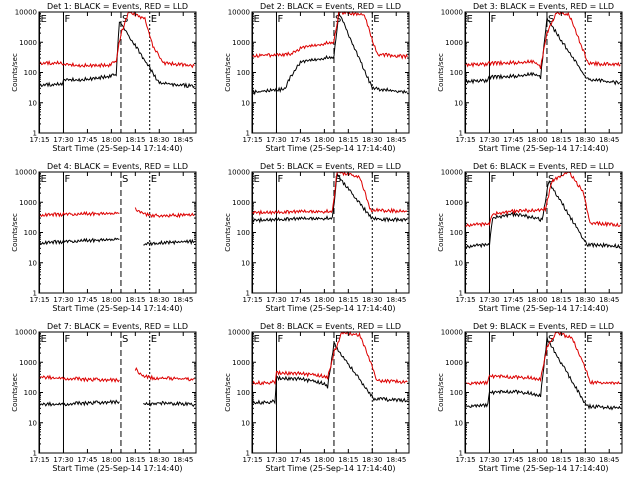 This screenshot has height=480, width=640. Describe the element at coordinates (117, 326) in the screenshot. I see `panel-title: Det 7: BLACK = Events, RED = LLD` at that location.